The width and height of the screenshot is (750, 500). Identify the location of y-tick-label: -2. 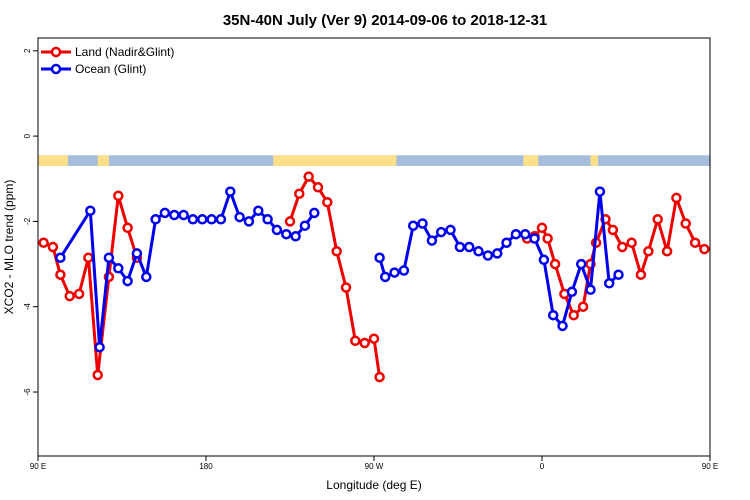
(27, 221).